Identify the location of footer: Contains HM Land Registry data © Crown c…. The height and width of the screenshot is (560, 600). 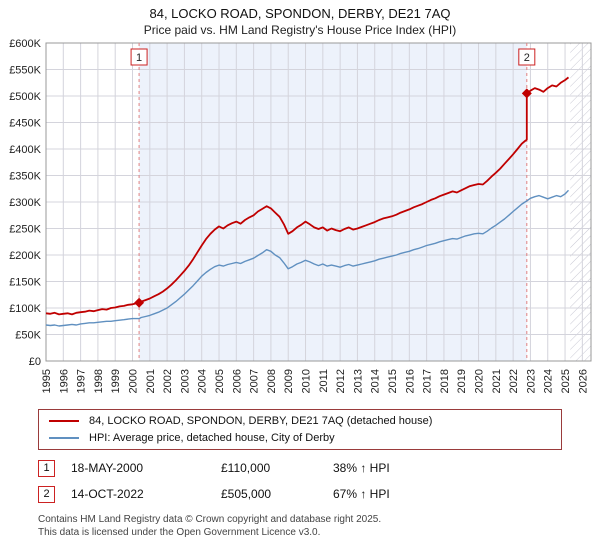
(300, 526).